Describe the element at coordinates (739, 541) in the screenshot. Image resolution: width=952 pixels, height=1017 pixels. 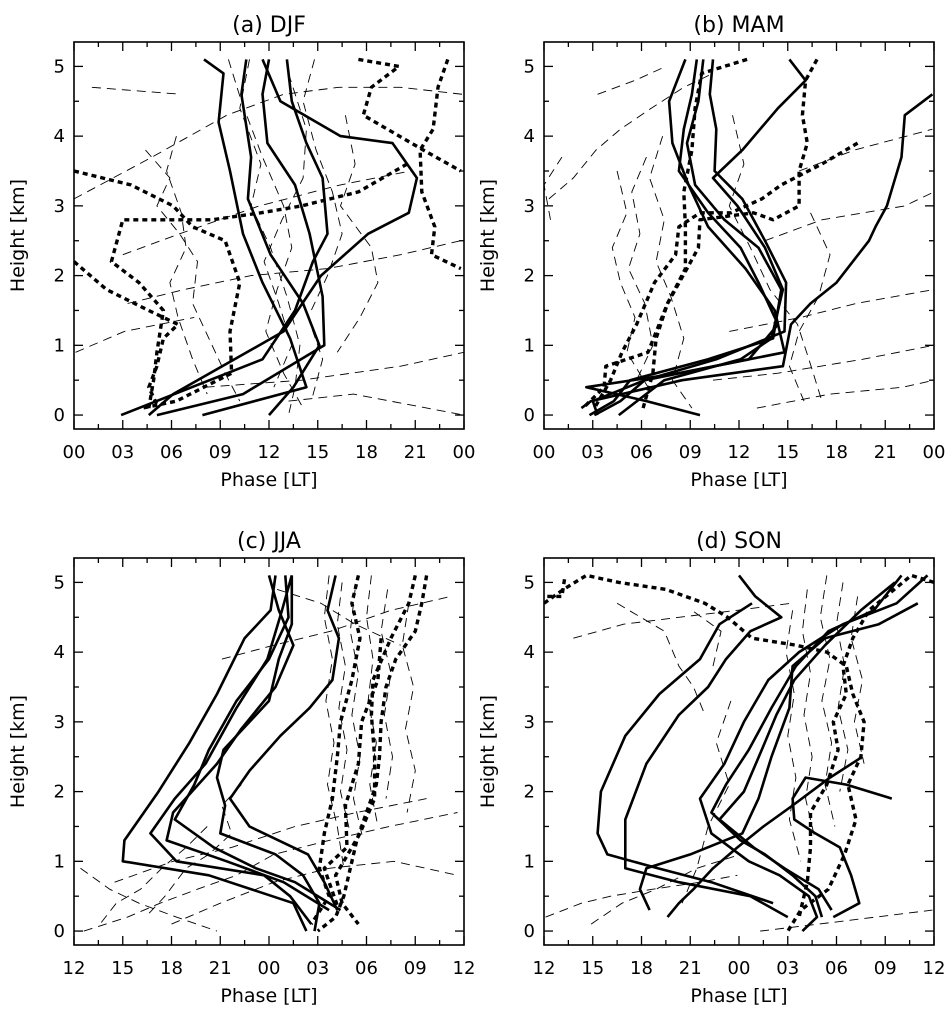
I see `panel-title: (d) SON` at that location.